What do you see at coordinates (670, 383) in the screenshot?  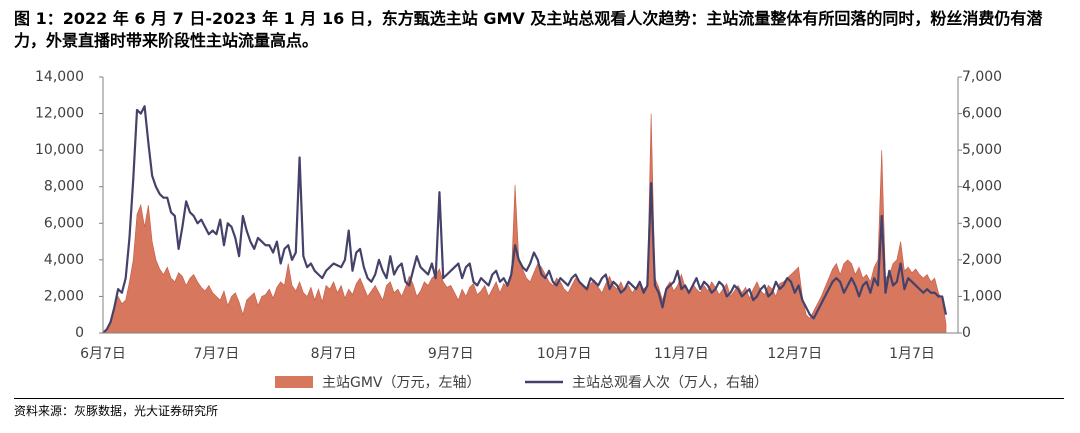 I see `legend-label: 主站总观看人次（万人，右轴）` at bounding box center [670, 383].